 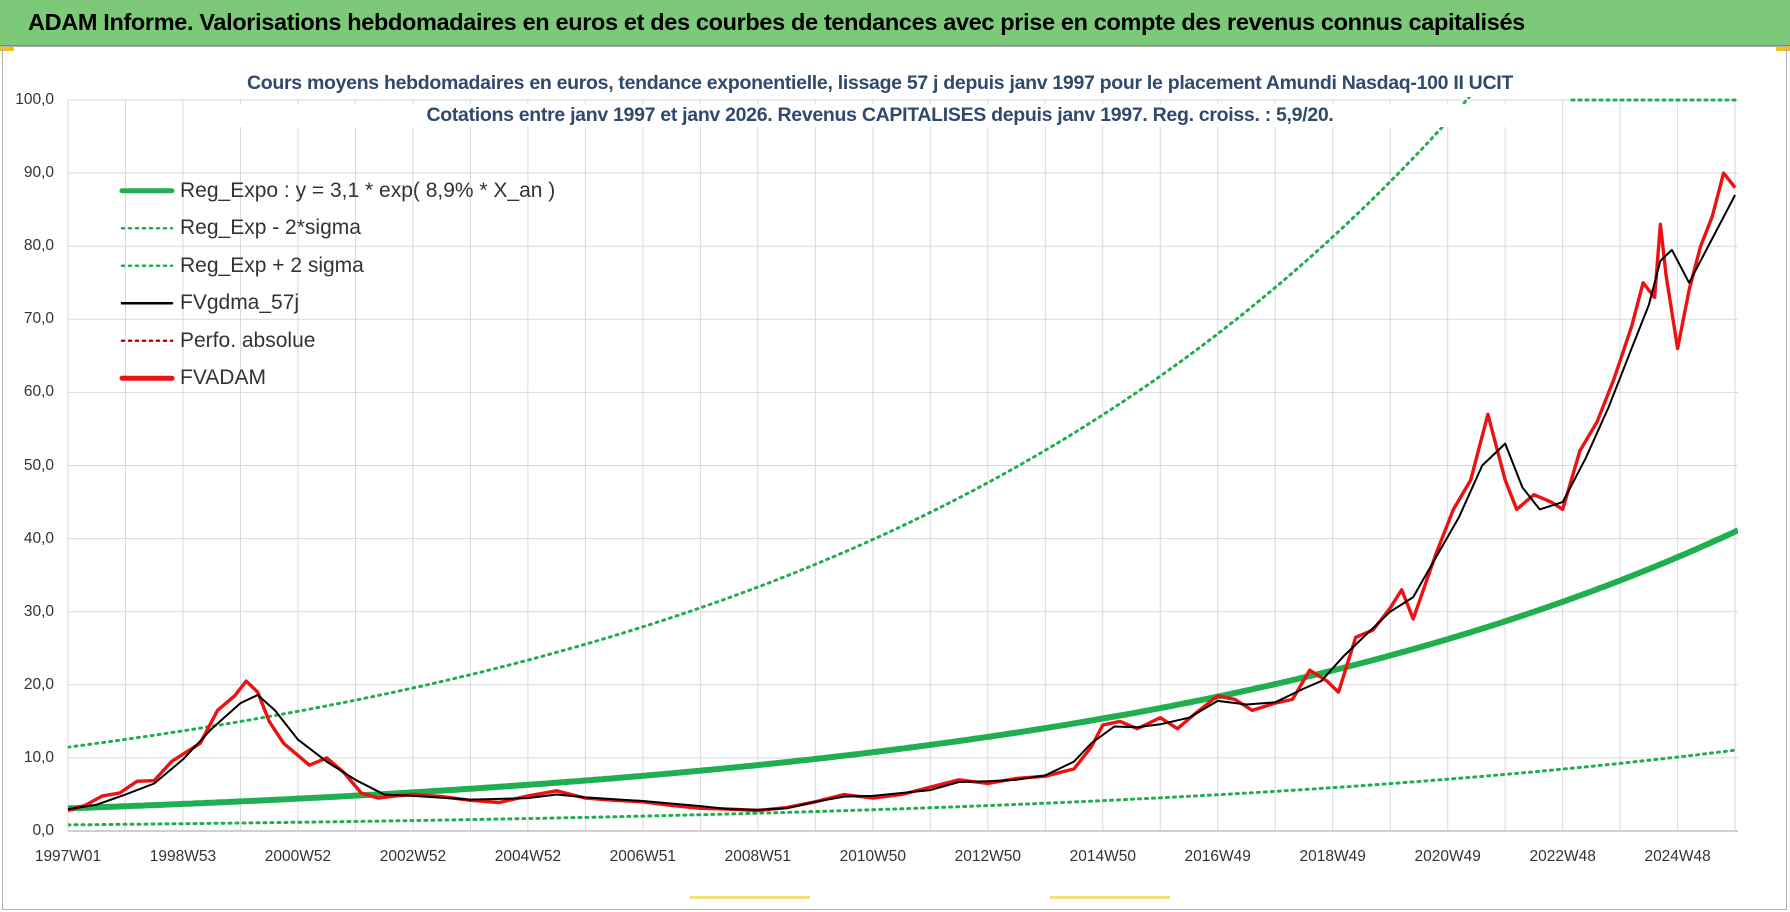 What do you see at coordinates (38, 757) in the screenshot?
I see `y-tick-label: 10,0` at bounding box center [38, 757].